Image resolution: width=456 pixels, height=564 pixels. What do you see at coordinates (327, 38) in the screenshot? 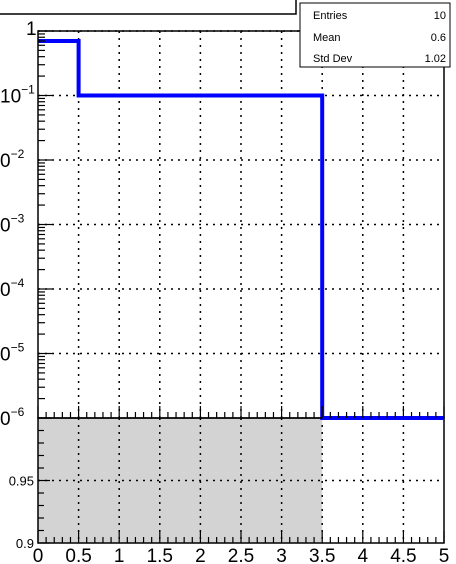
I see `stats-mean-label: Mean` at bounding box center [327, 38].